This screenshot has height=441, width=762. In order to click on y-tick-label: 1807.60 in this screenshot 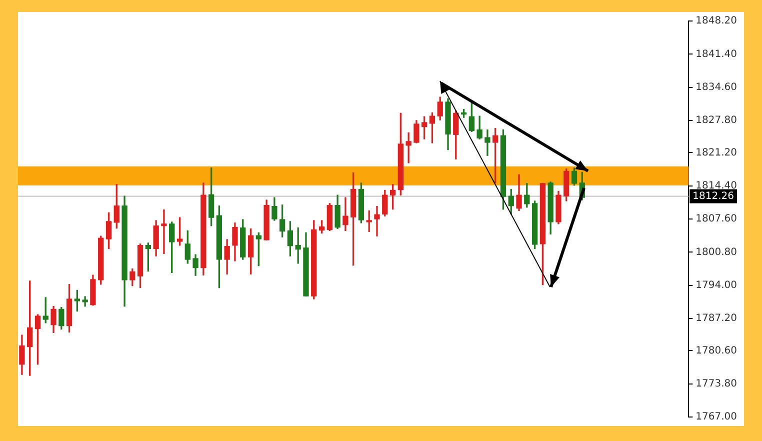, I will do `click(717, 219)`.